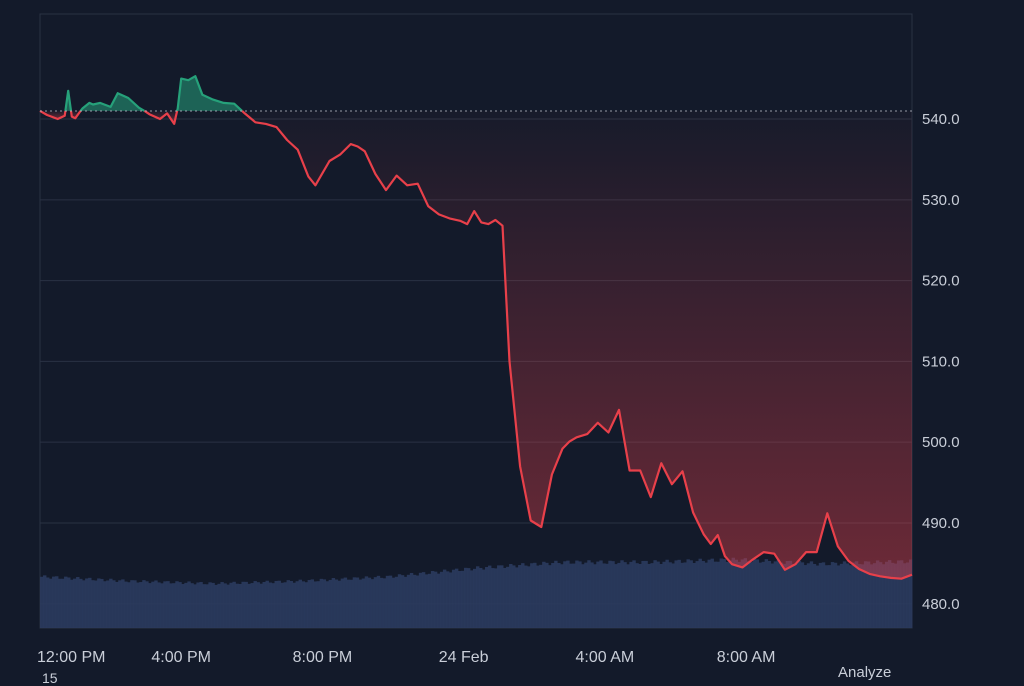  Describe the element at coordinates (605, 657) in the screenshot. I see `x-tick-label: 4:00 AM` at that location.